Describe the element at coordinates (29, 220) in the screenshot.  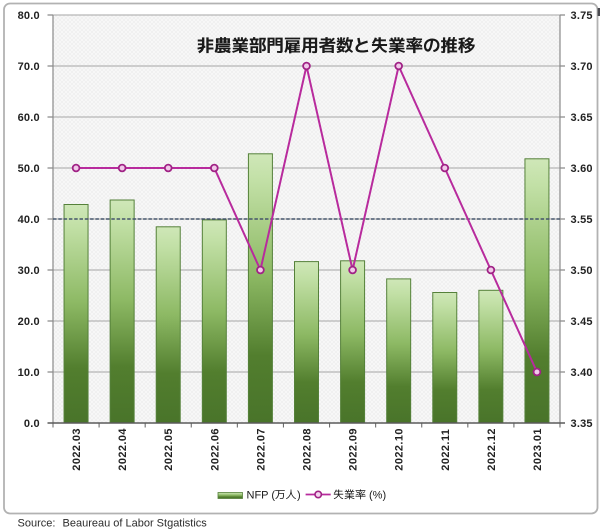
I see `svg-text: 40.0` at that location.